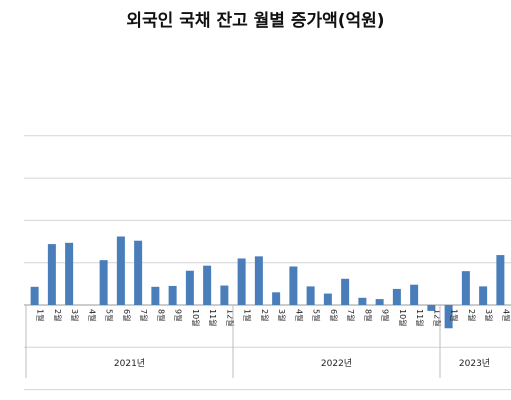 The image size is (511, 400). What do you see at coordinates (431, 308) in the screenshot?
I see `bar-2022년-12` at bounding box center [431, 308].